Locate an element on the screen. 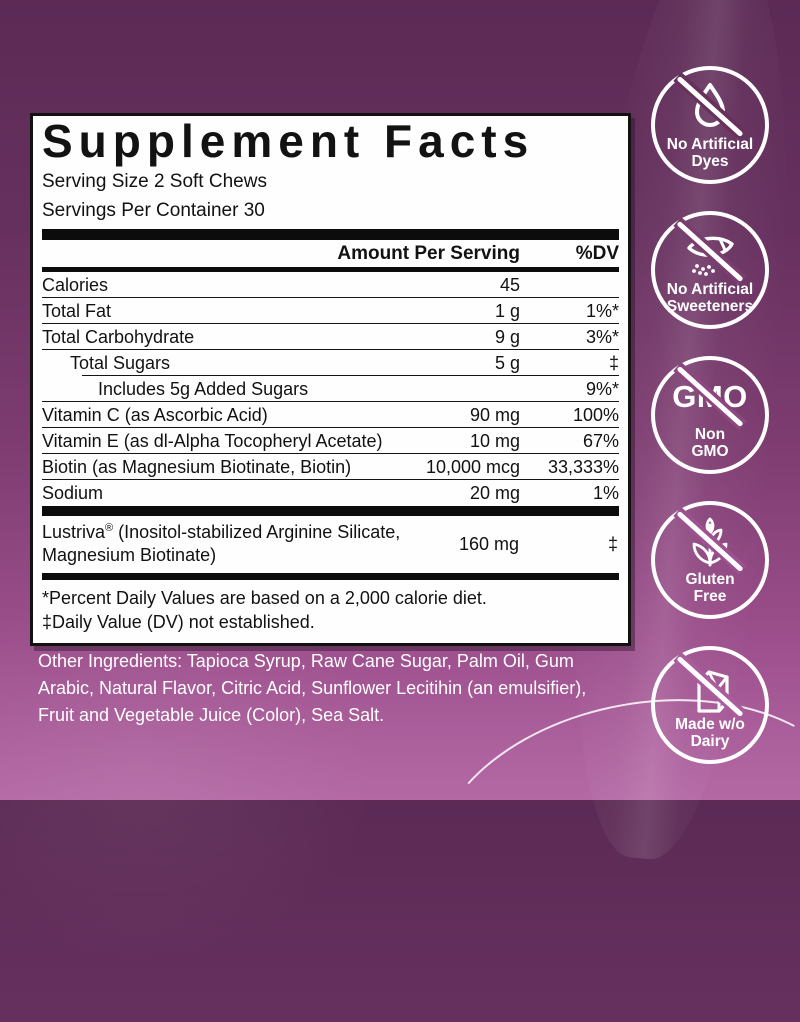  footnote-dv-not-established: ‡Daily Value (DV) not established. is located at coordinates (178, 622).